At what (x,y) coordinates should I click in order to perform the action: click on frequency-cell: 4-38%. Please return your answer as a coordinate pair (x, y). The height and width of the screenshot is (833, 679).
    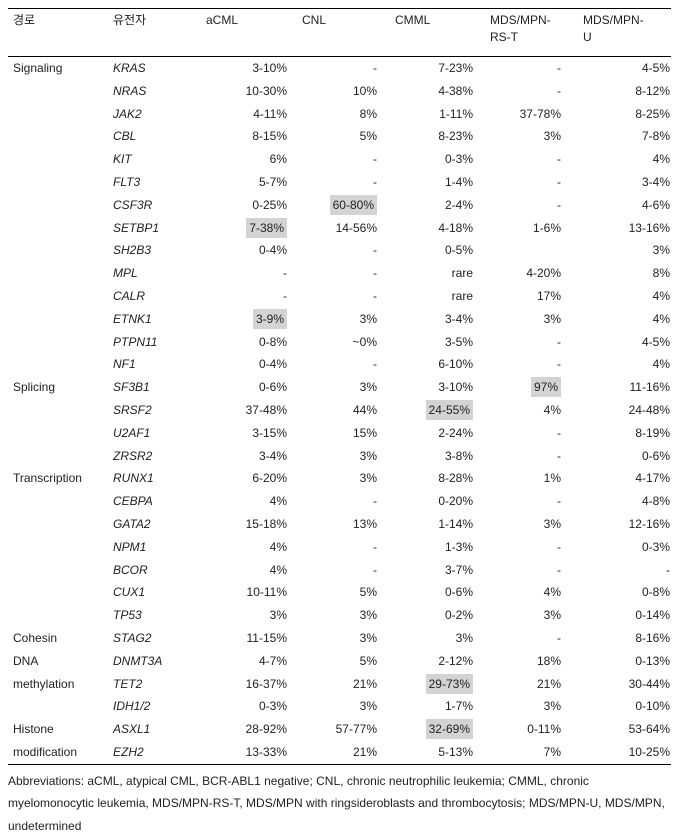
    Looking at the image, I should click on (430, 91).